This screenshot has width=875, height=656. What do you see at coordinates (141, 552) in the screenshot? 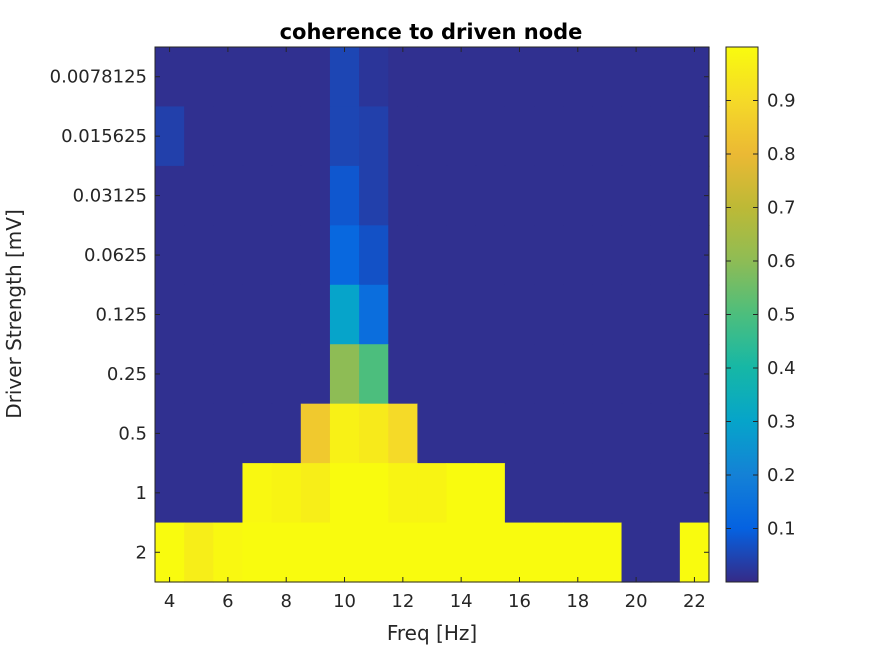
I see `y-tick-label: 2` at bounding box center [141, 552].